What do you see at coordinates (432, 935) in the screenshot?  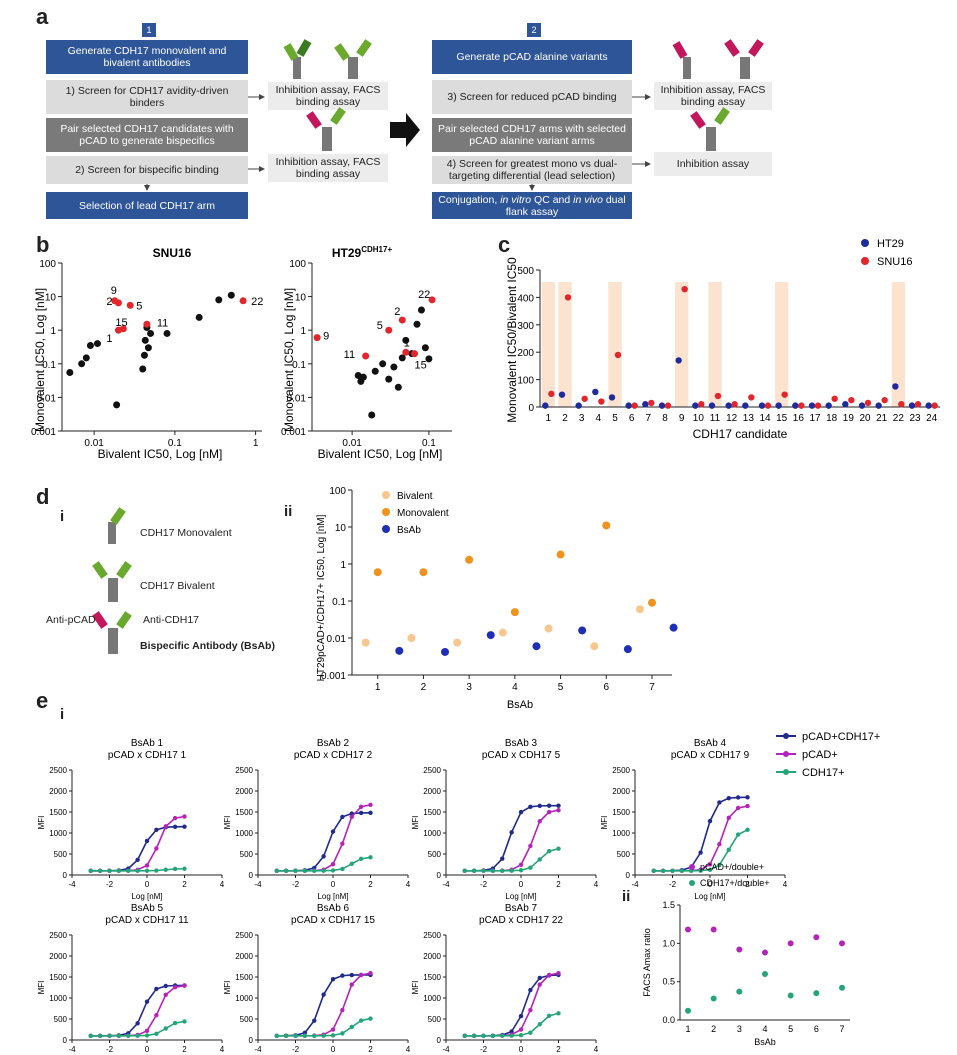 I see `y-tick-label: 2500` at bounding box center [432, 935].